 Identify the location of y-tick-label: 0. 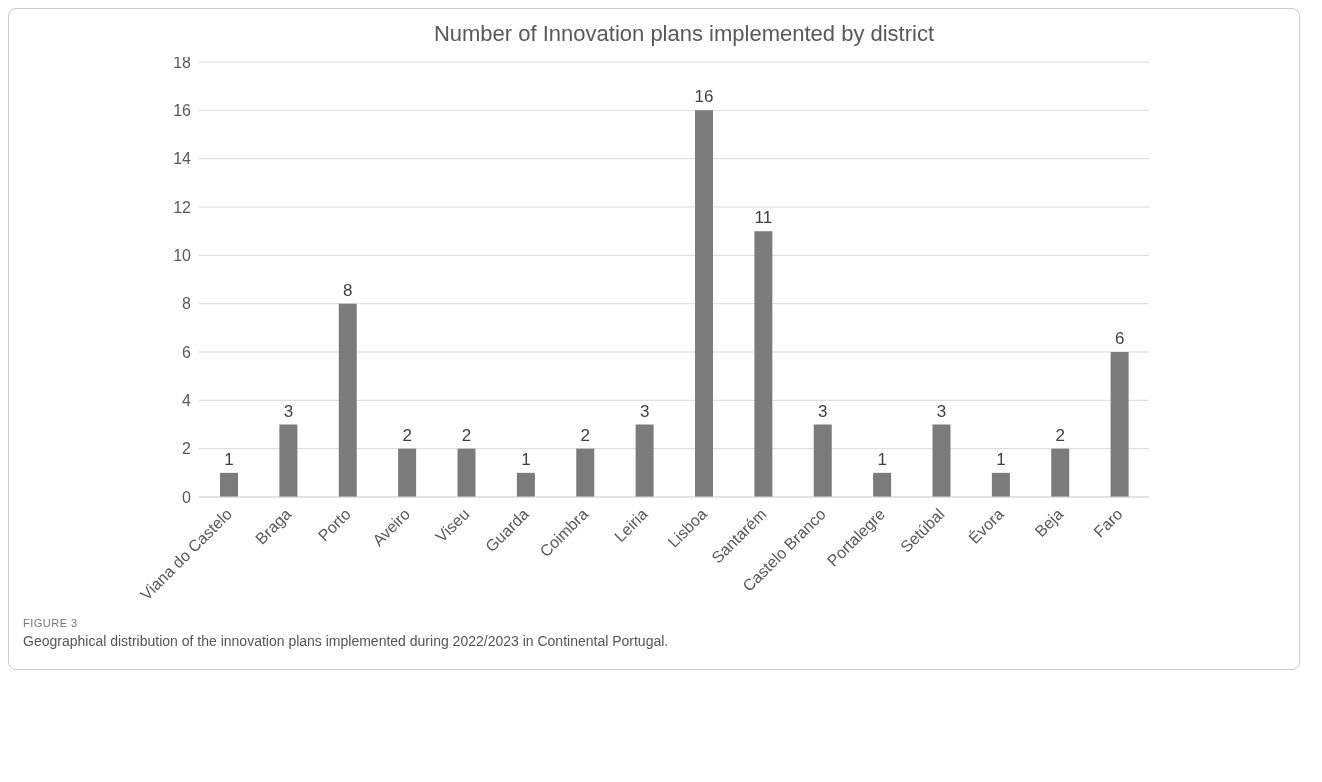
(187, 497).